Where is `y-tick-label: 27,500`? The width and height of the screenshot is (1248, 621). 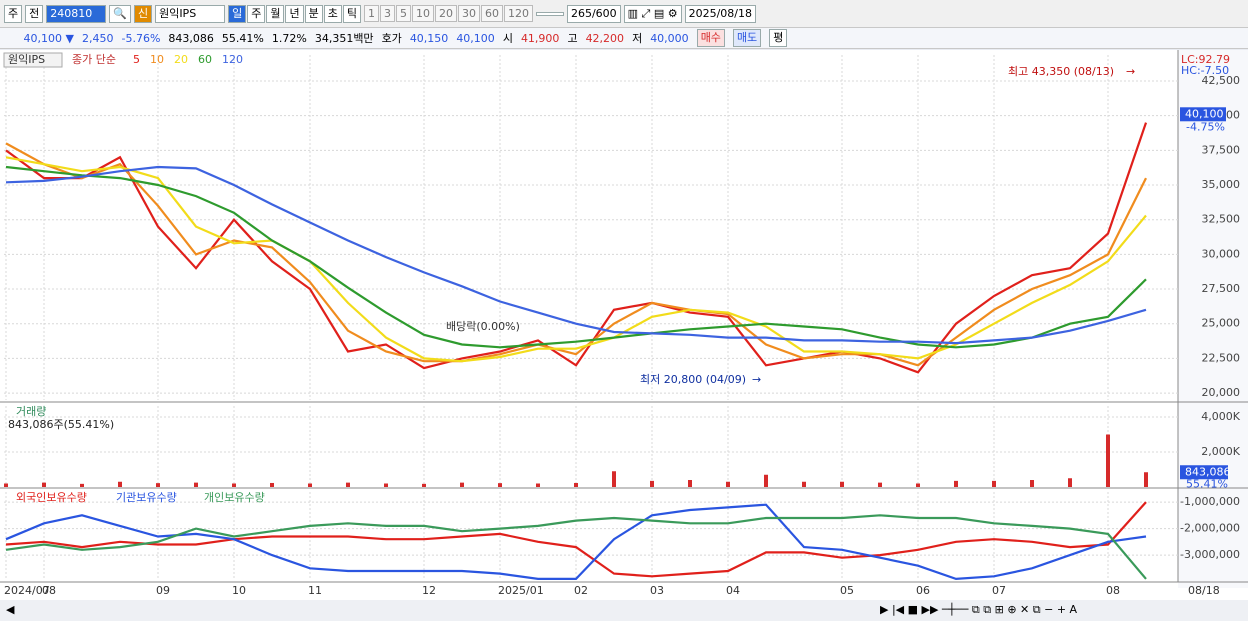 y-tick-label: 27,500 is located at coordinates (1221, 288).